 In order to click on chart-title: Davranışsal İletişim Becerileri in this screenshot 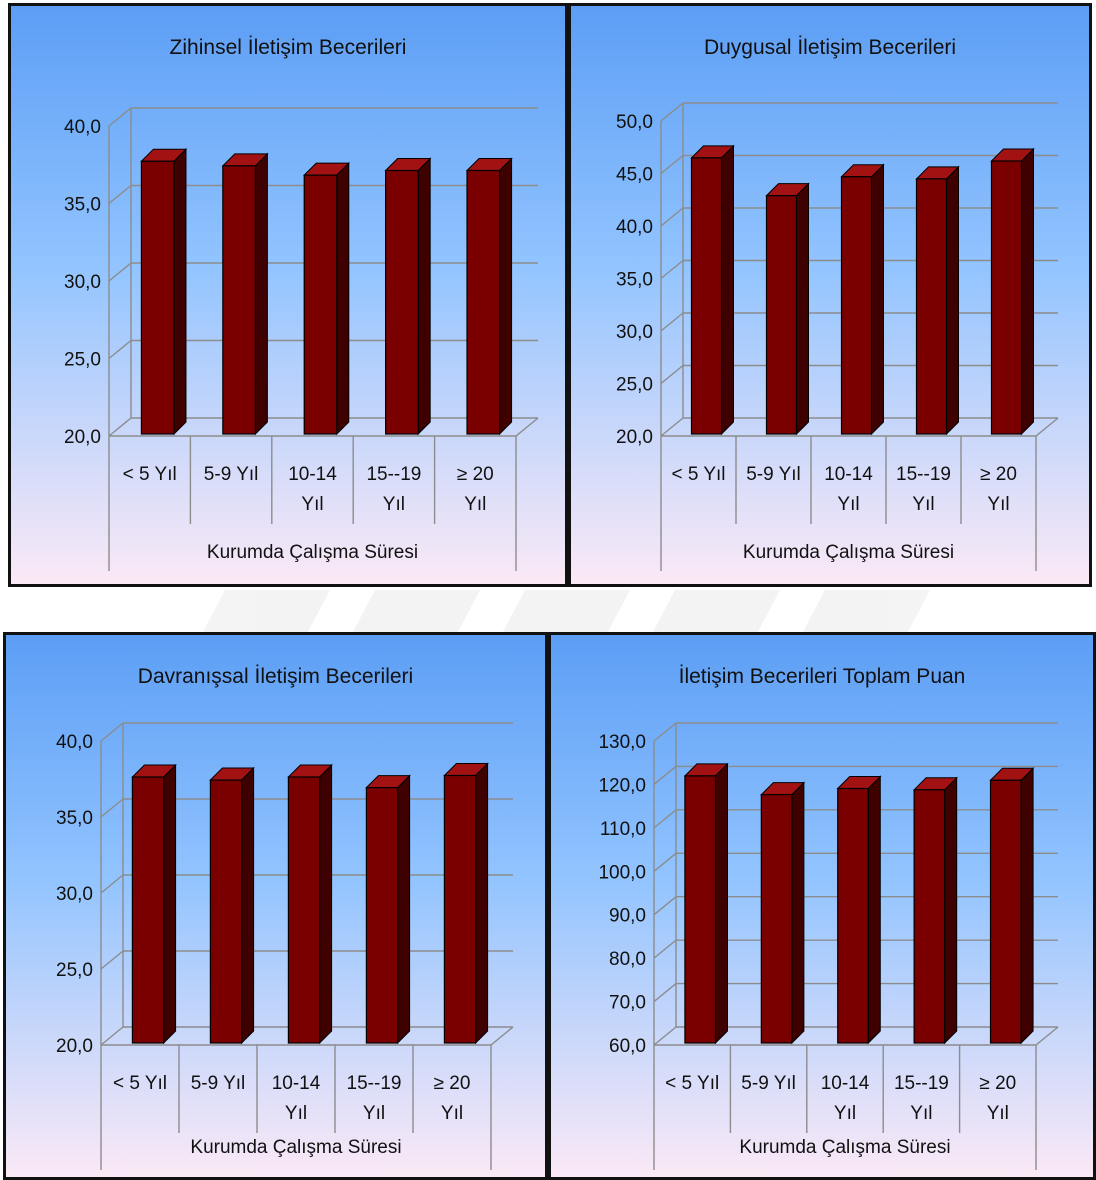, I will do `click(275, 676)`.